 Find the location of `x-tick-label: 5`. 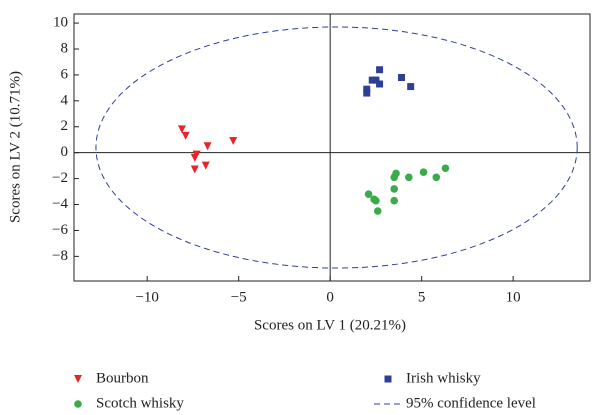

x-tick-label: 5 is located at coordinates (422, 297).